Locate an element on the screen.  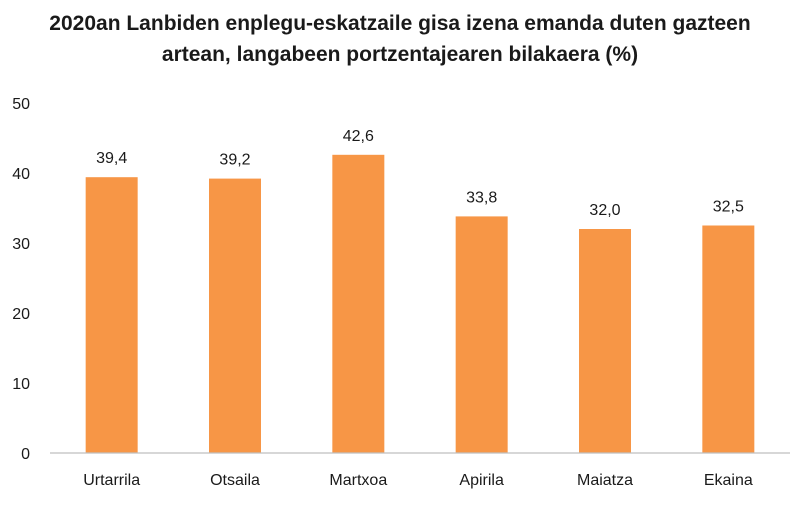
data-labels: 39,4 39,2 42,6 33,8 32,0 32,5 is located at coordinates (420, 173).